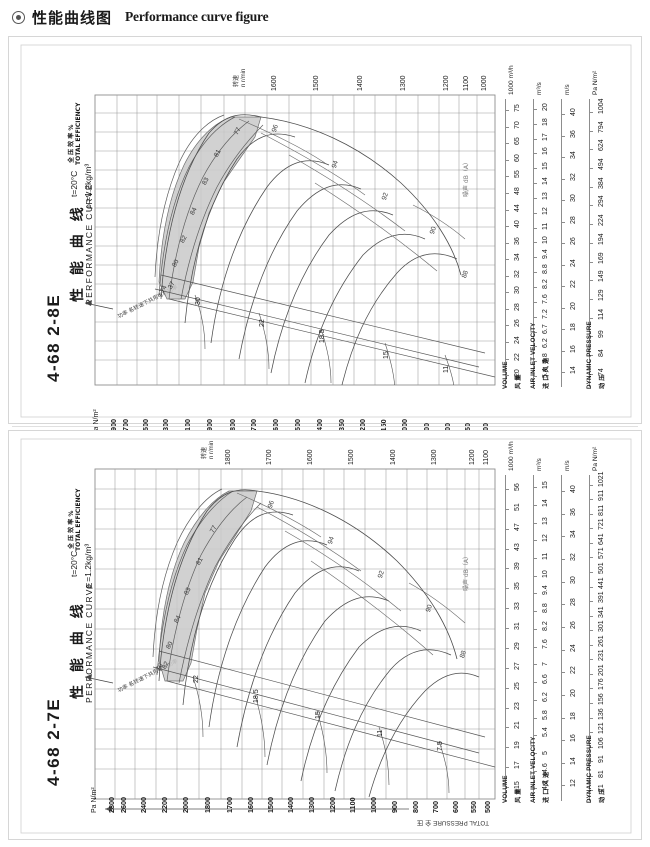 This screenshot has width=650, height=847. What do you see at coordinates (487, 807) in the screenshot?
I see `chart-2-bottom-tick: 500` at bounding box center [487, 807].